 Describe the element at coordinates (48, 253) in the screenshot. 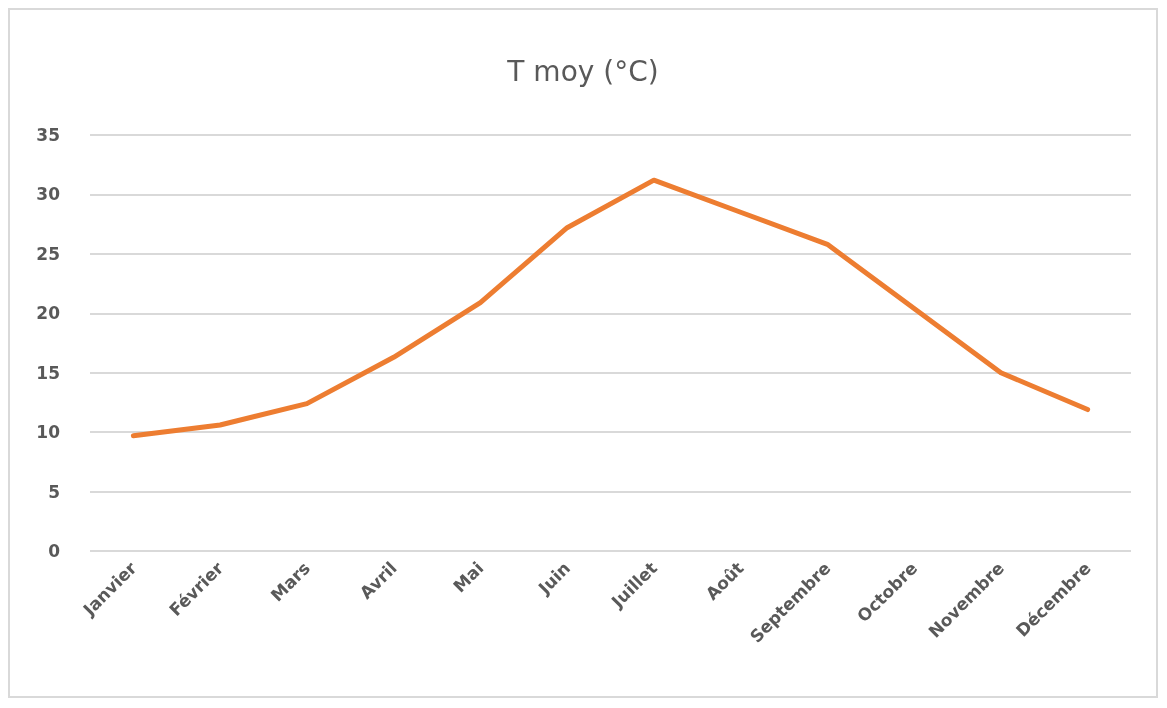

I see `y-tick-label: 25` at that location.